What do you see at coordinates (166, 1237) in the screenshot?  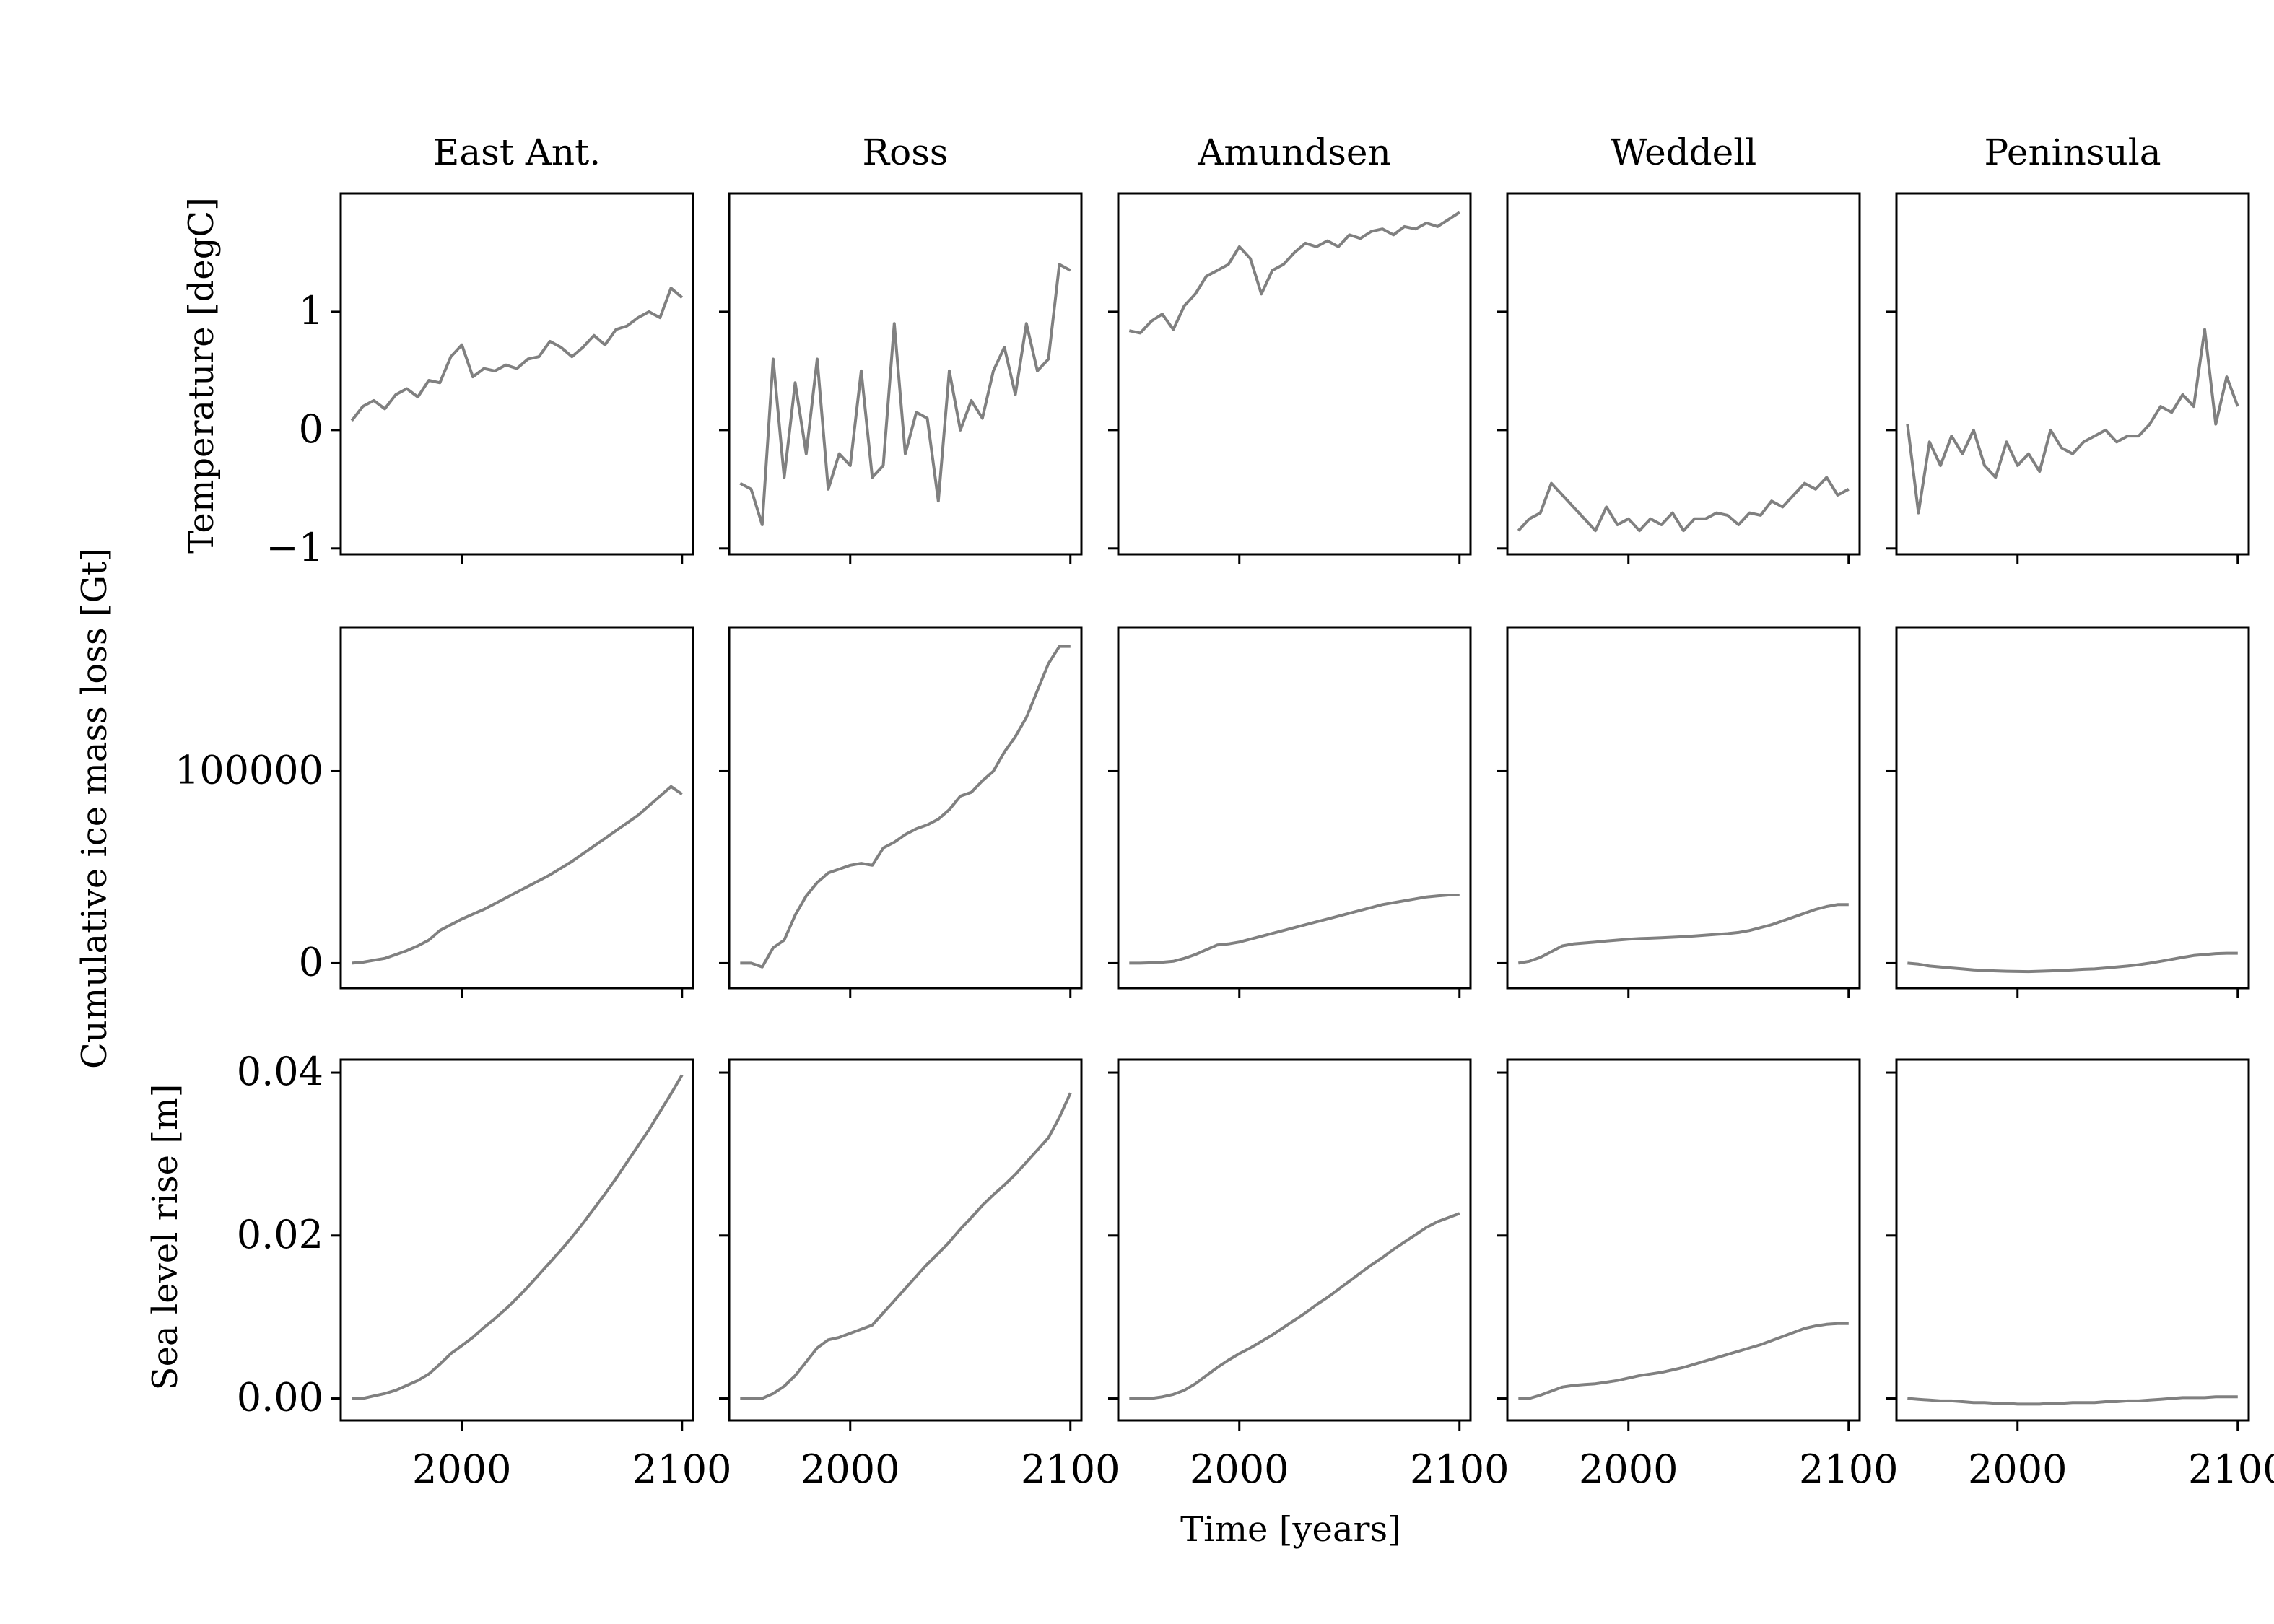 I see `ylabel-sea-level-rise: Sea level rise [m]` at bounding box center [166, 1237].